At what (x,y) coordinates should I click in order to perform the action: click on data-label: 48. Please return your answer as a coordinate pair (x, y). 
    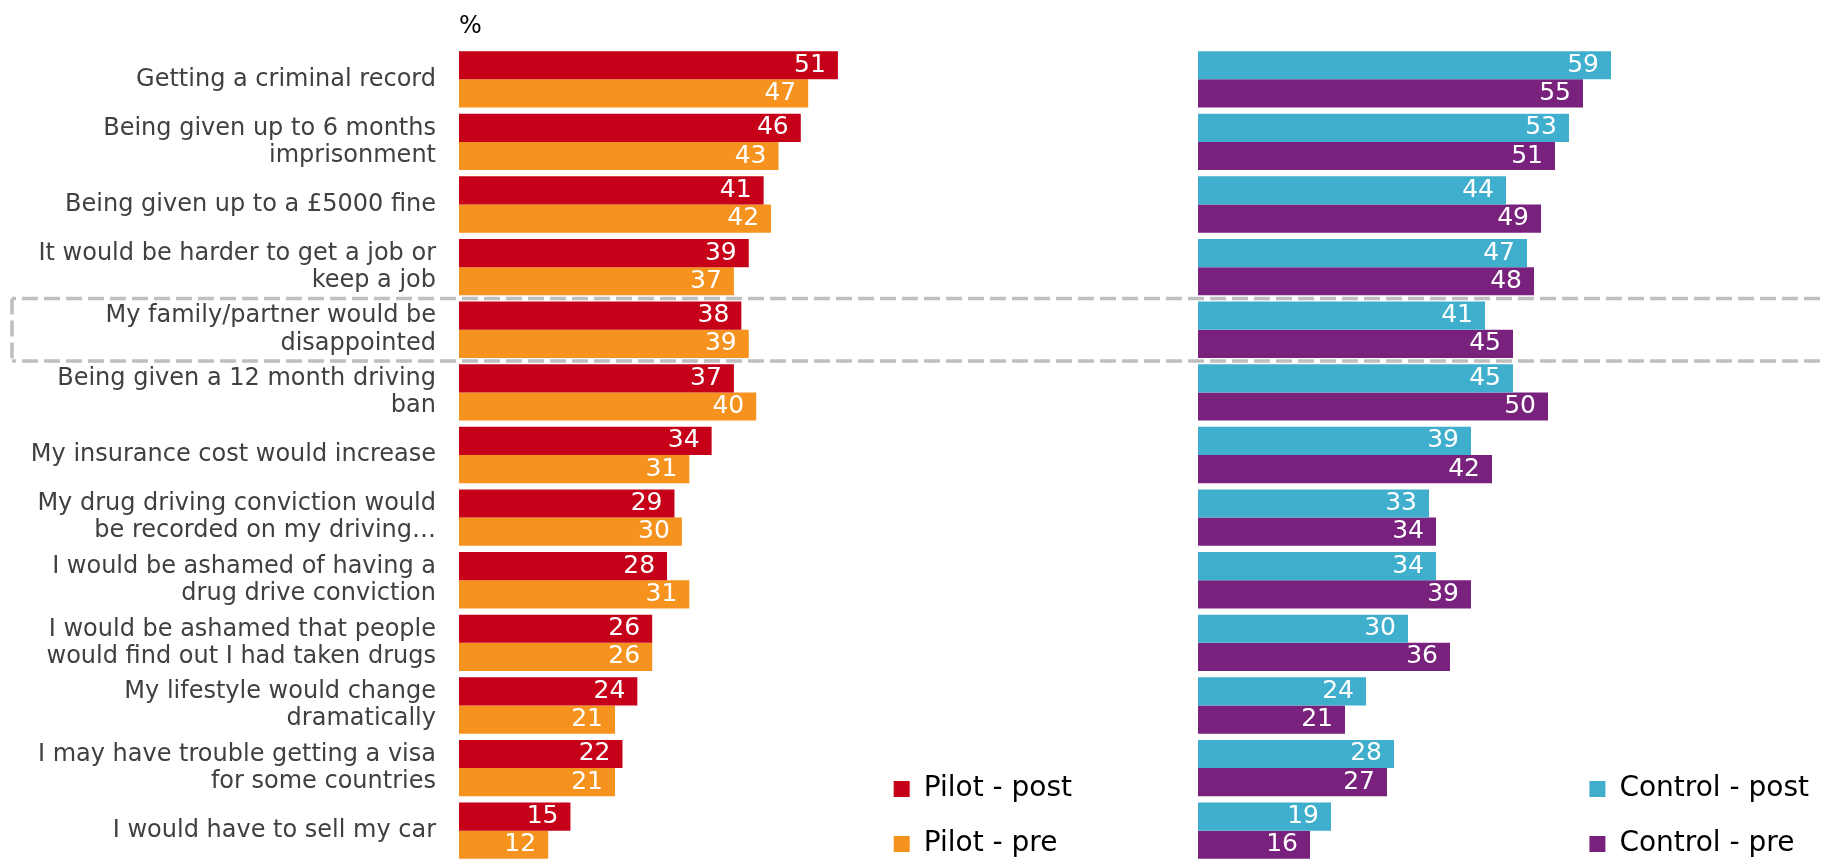
    Looking at the image, I should click on (1506, 279).